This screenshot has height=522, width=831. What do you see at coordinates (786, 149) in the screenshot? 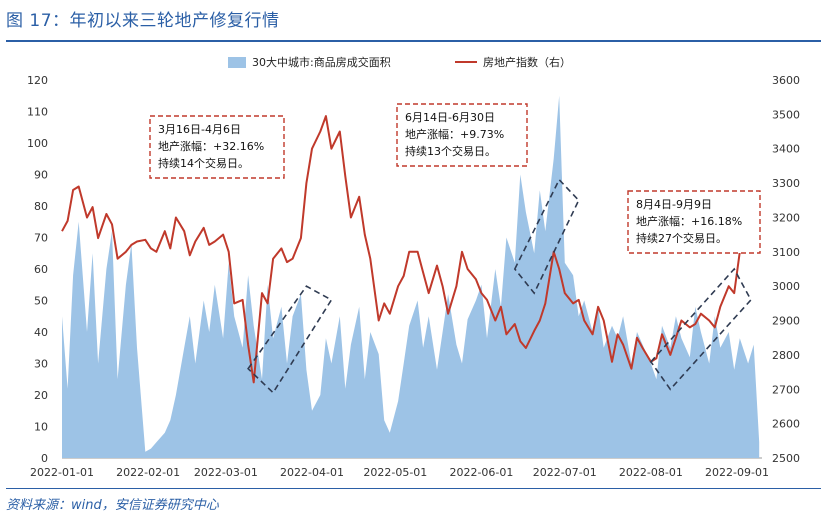
I see `y-right-tick-label: 3400` at bounding box center [786, 149].